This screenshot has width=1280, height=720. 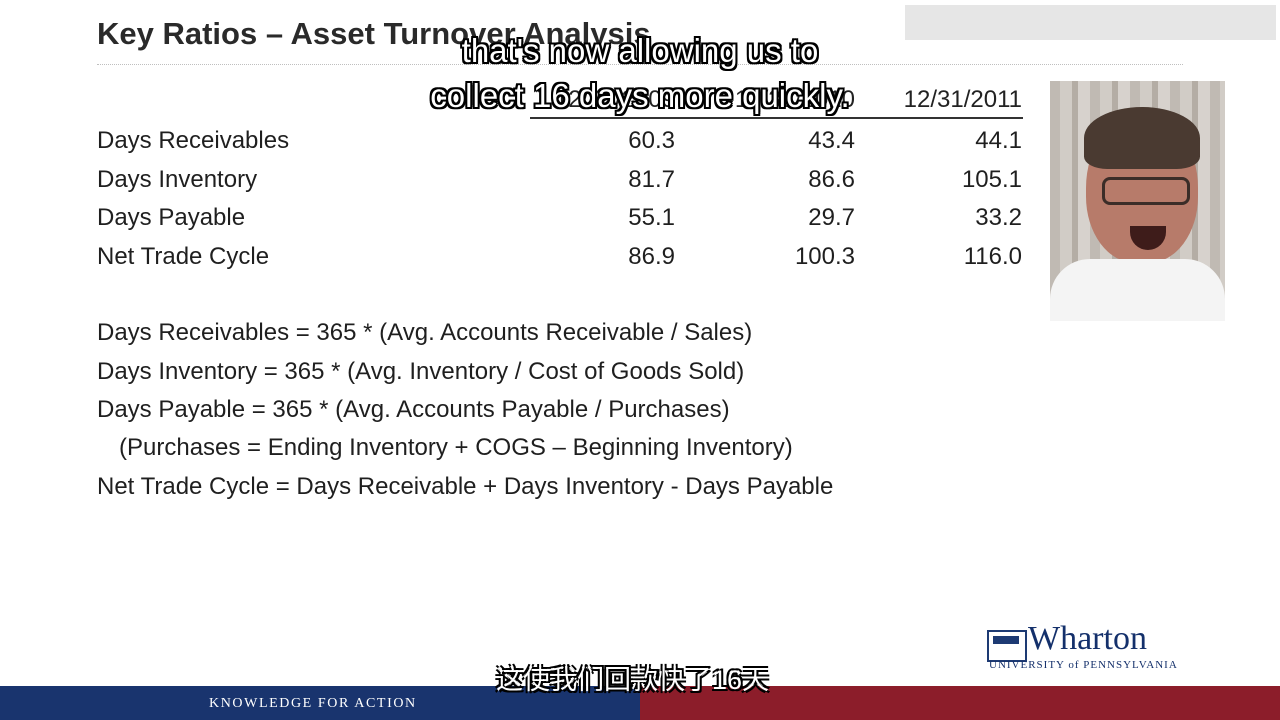 What do you see at coordinates (831, 179) in the screenshot?
I see `table-cell: 86.6` at bounding box center [831, 179].